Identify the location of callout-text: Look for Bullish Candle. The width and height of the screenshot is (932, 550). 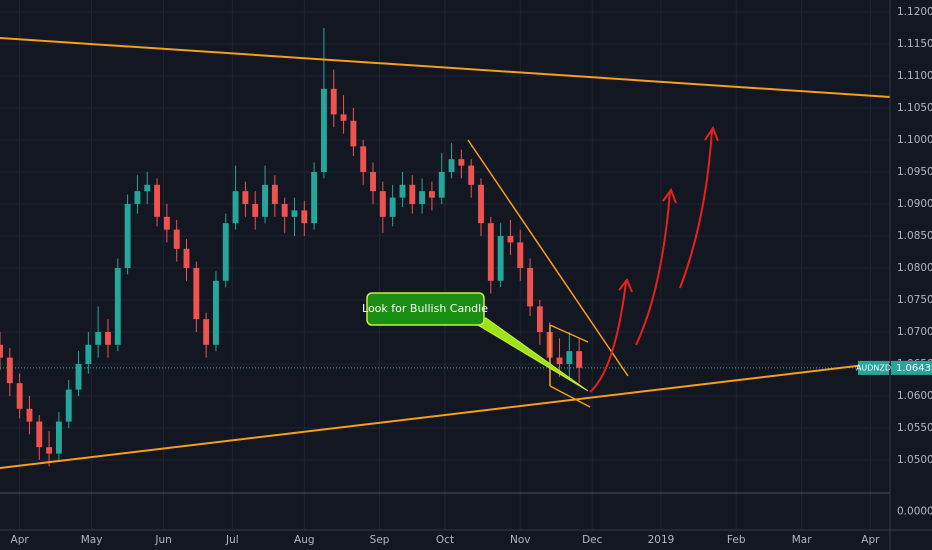
(425, 308).